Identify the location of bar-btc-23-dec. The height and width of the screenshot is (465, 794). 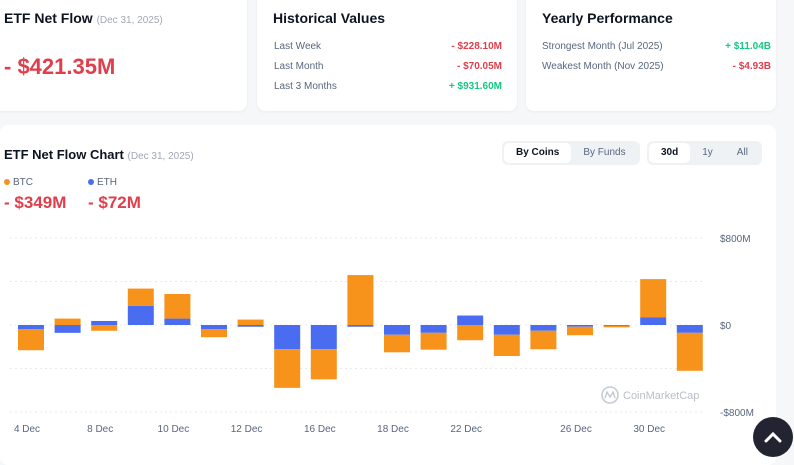
(506, 345).